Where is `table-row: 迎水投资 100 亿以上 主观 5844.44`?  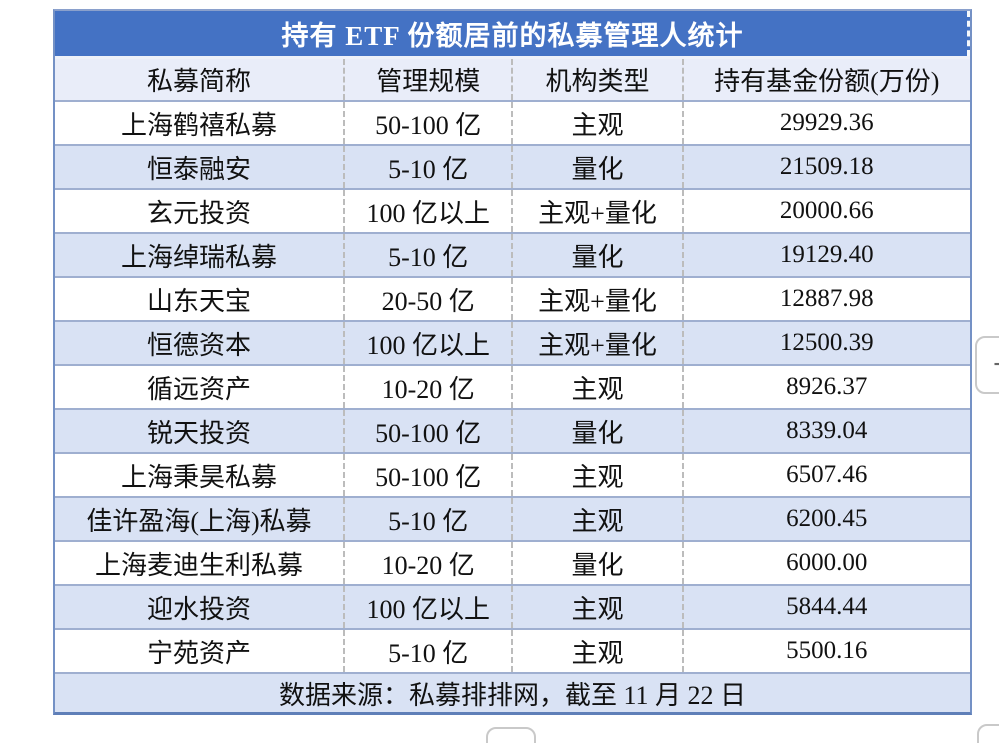
table-row: 迎水投资 100 亿以上 主观 5844.44 is located at coordinates (512, 606).